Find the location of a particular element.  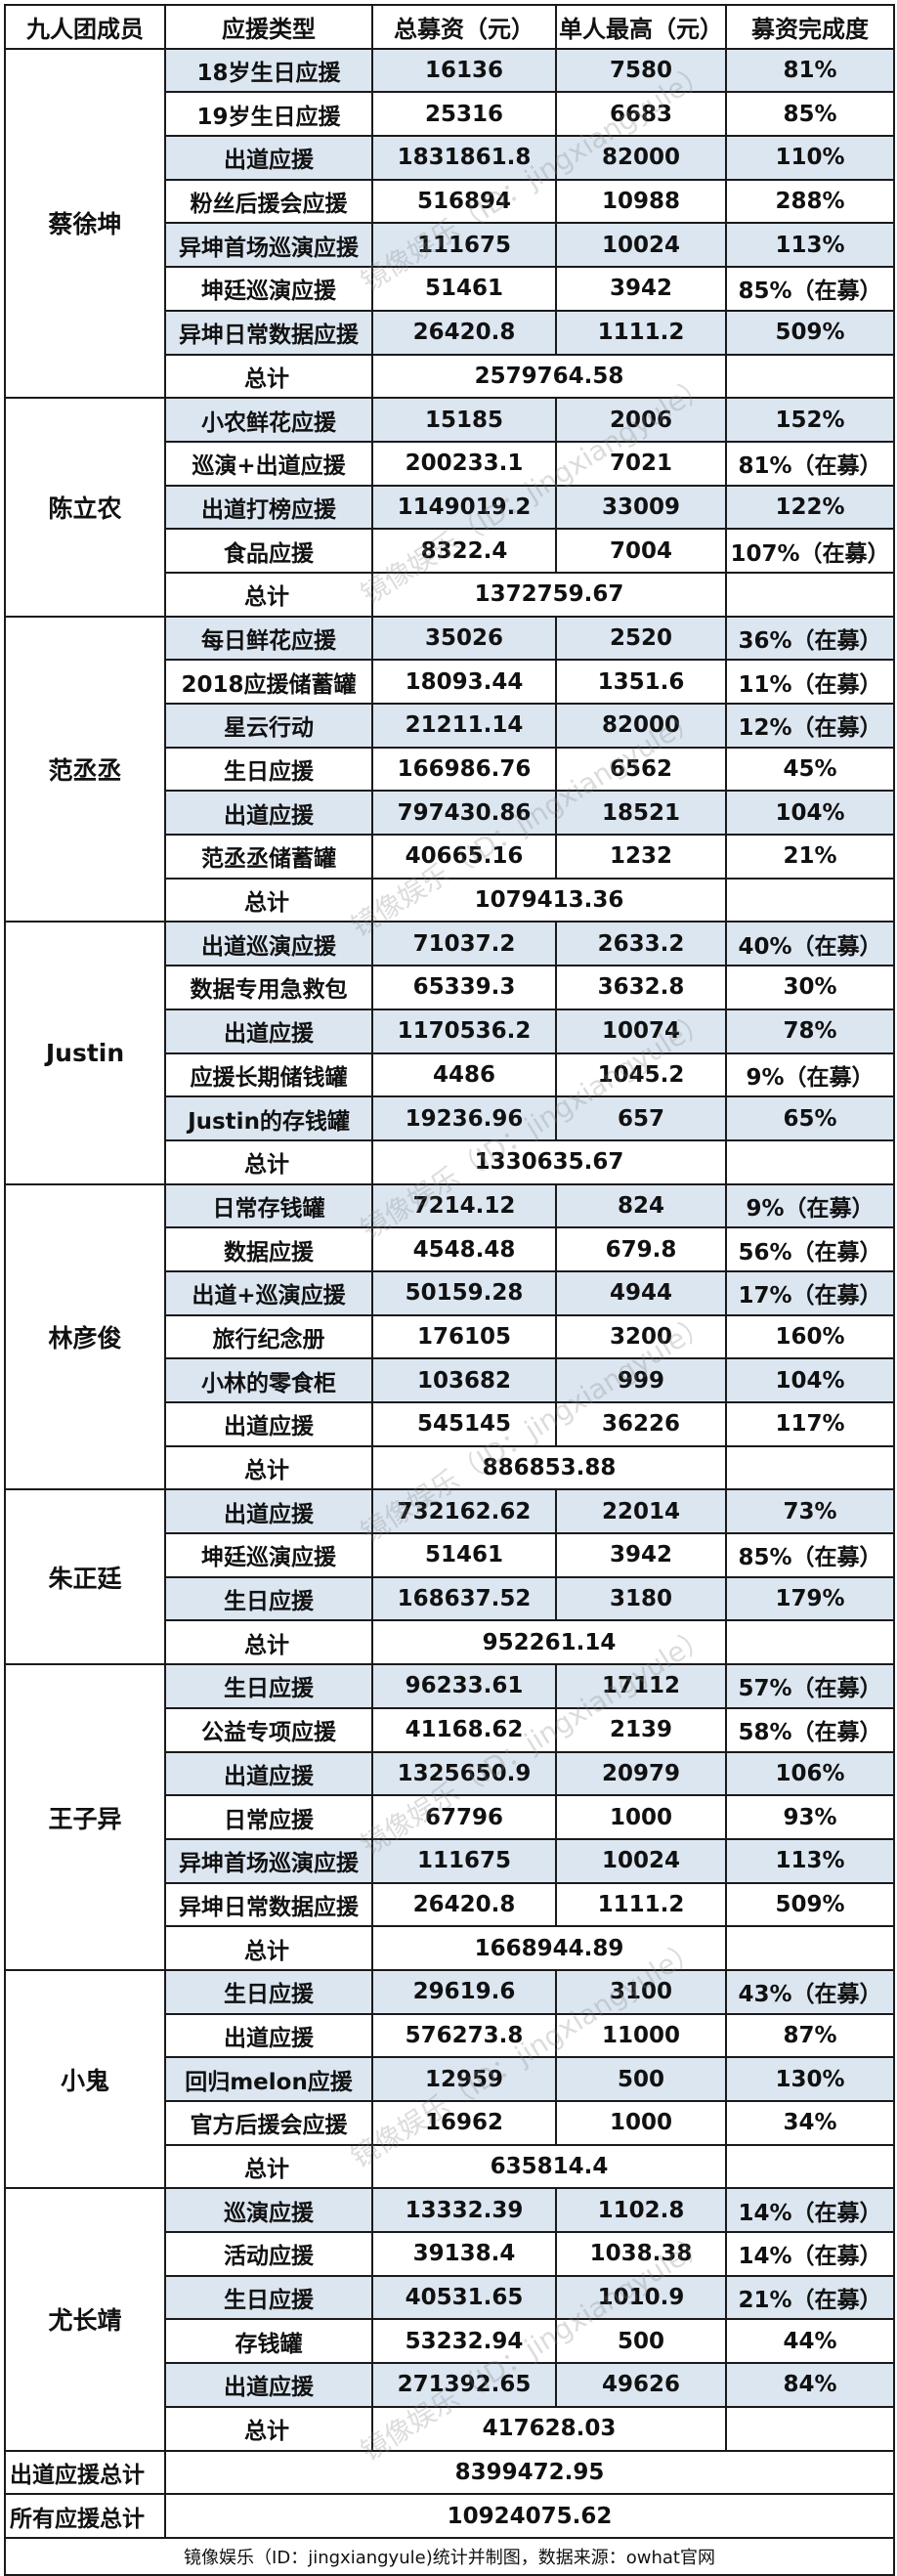

subtotal-value: 2579764.58 is located at coordinates (549, 376).